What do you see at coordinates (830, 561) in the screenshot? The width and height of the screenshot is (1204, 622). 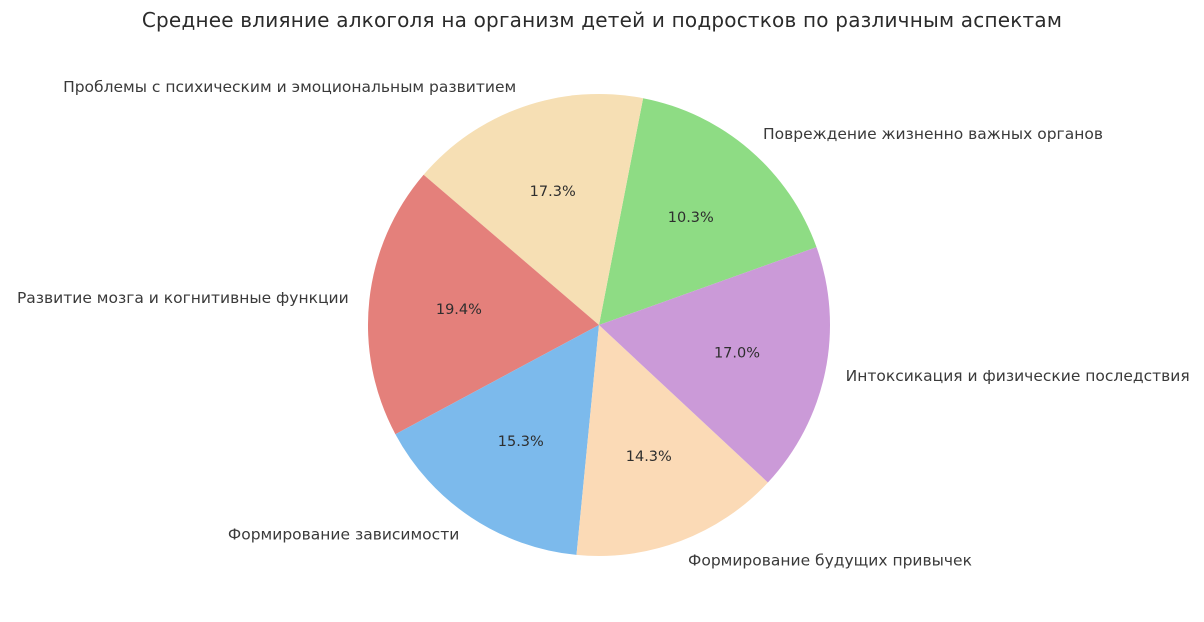 I see `pie-slice-label: Формирование будущих привычек` at bounding box center [830, 561].